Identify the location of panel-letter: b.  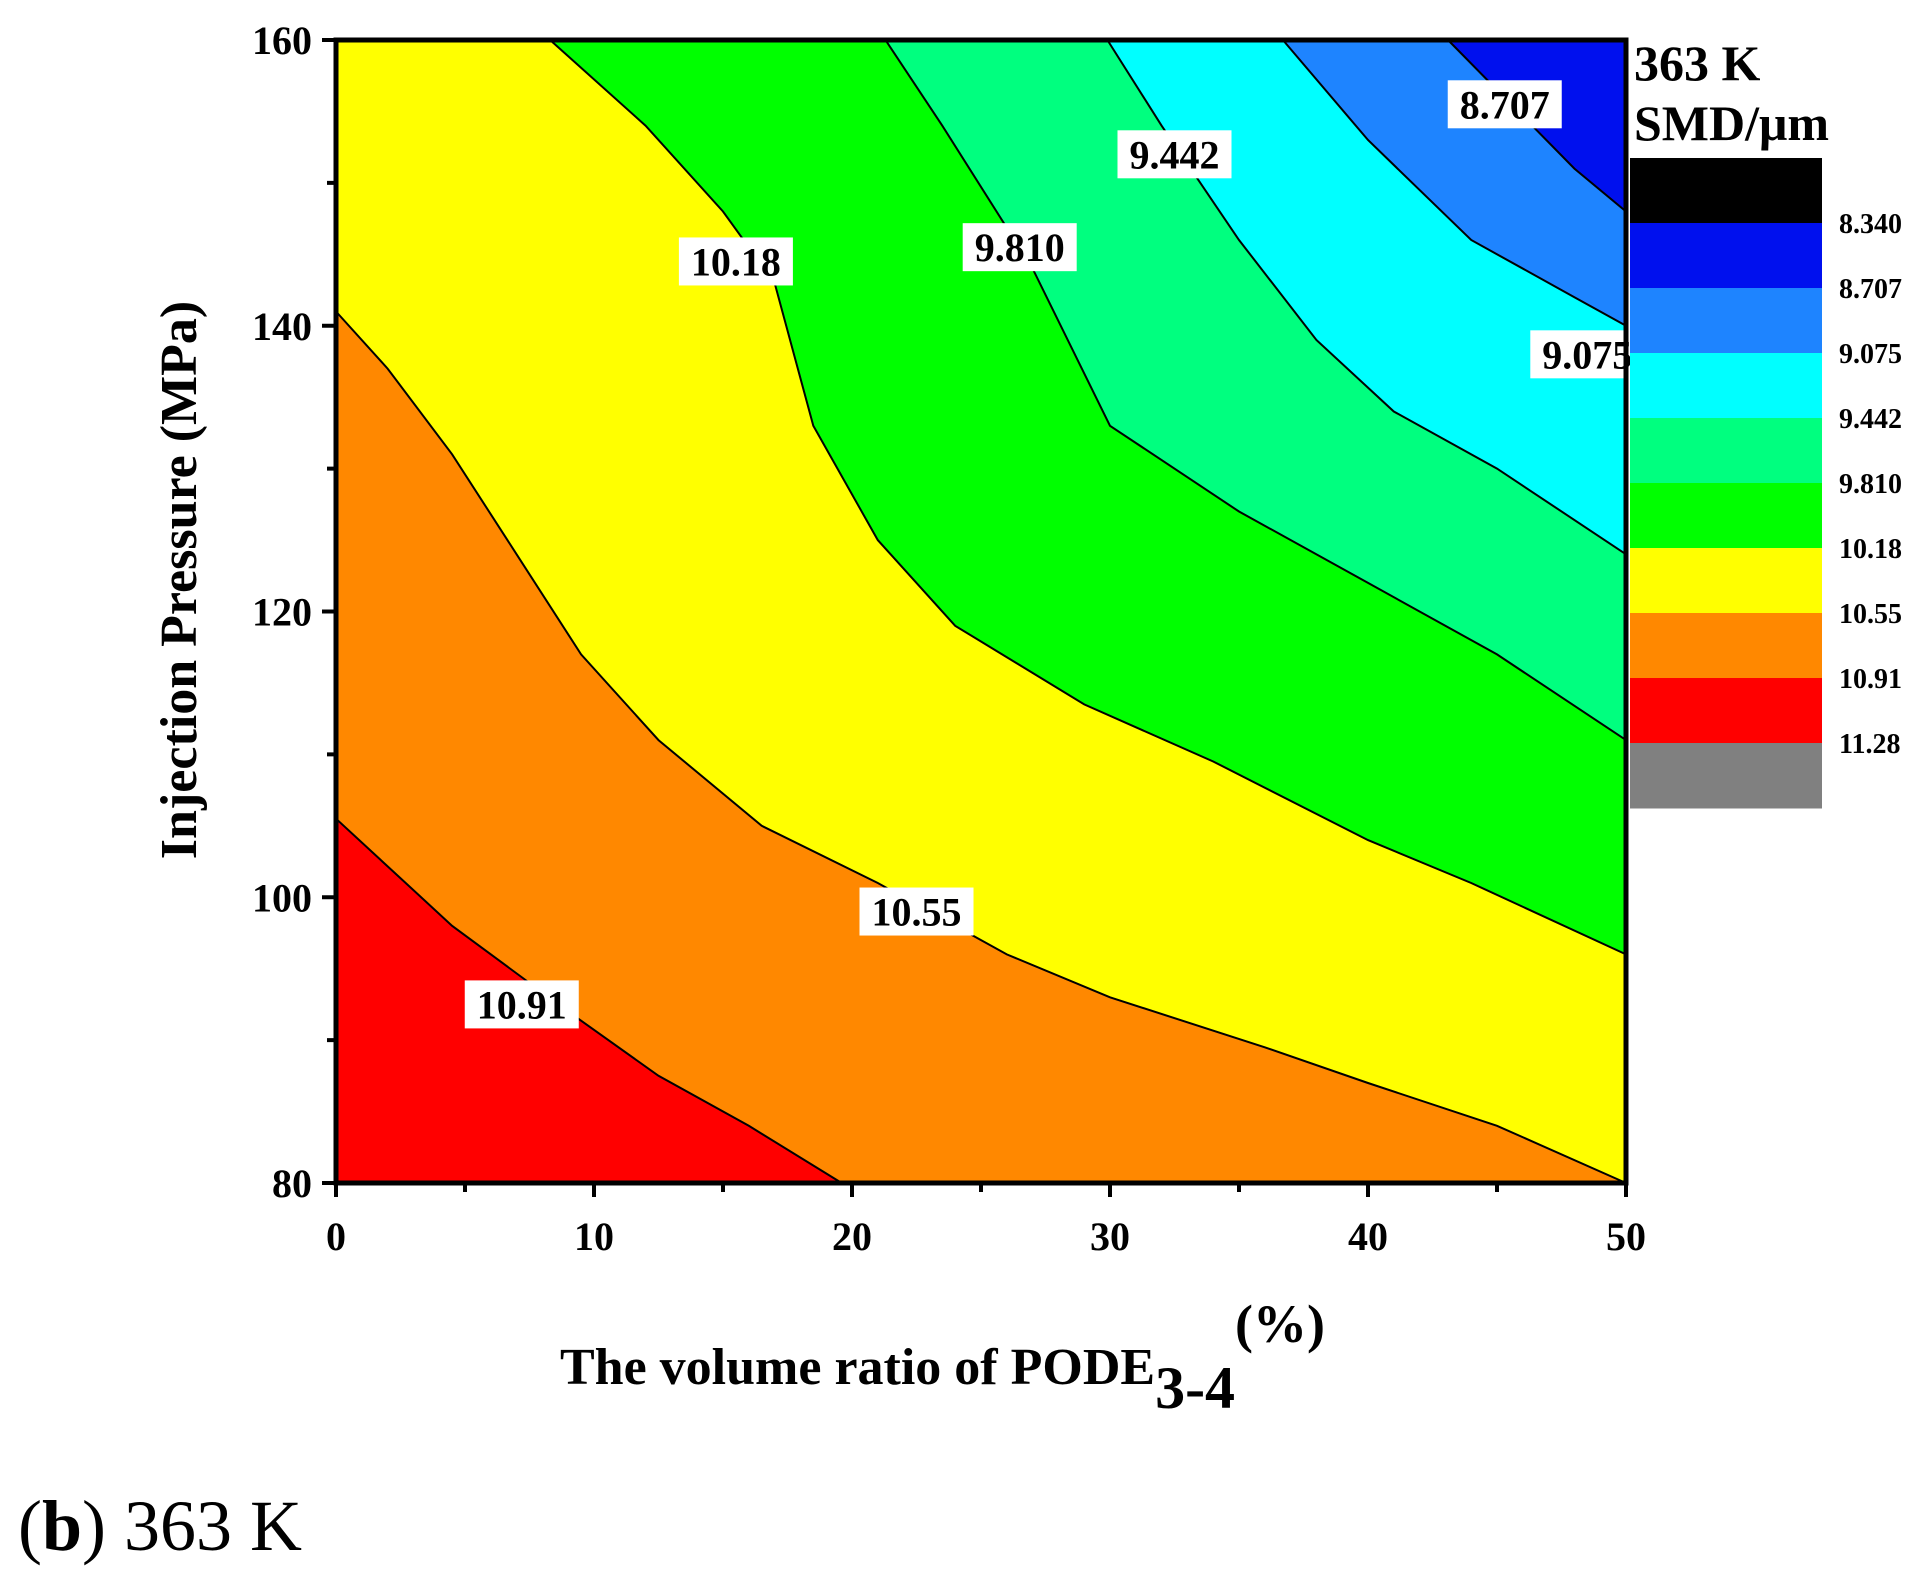
(62, 1526).